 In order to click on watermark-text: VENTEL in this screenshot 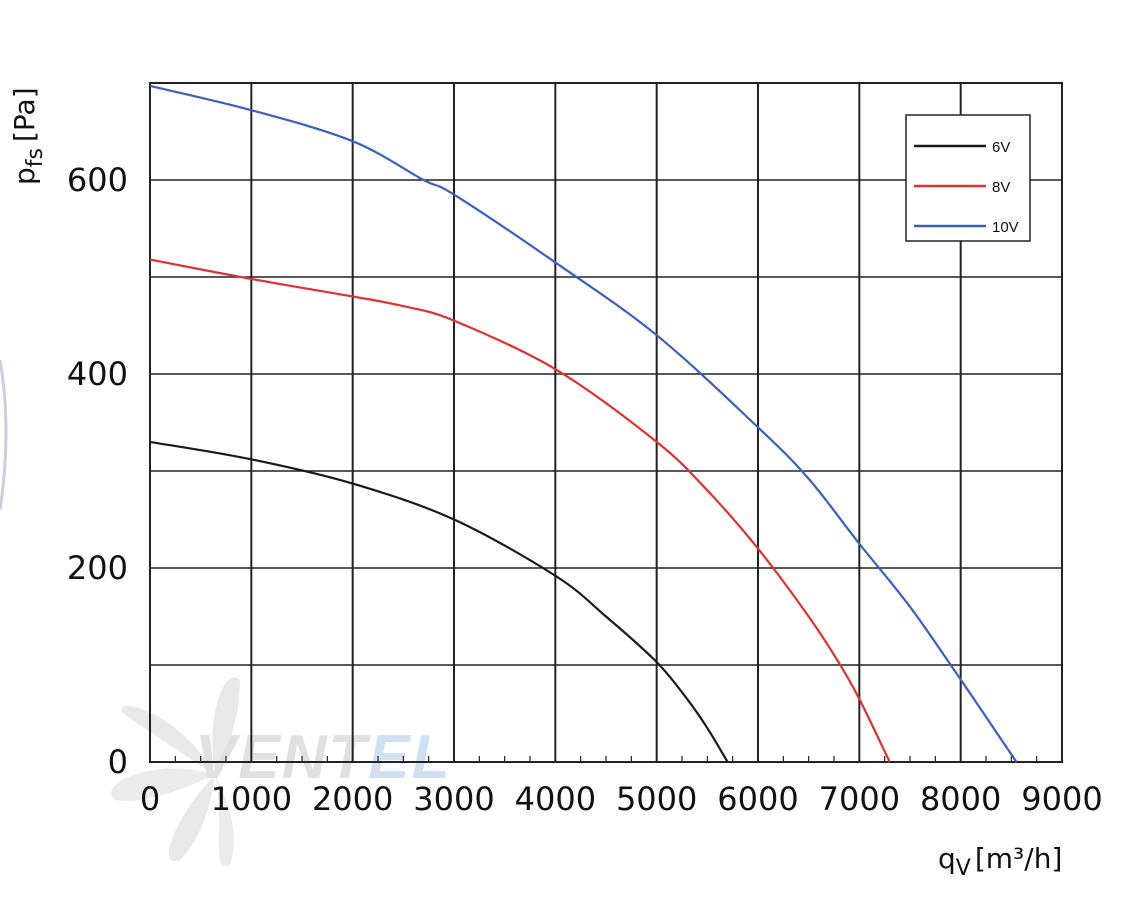, I will do `click(323, 757)`.